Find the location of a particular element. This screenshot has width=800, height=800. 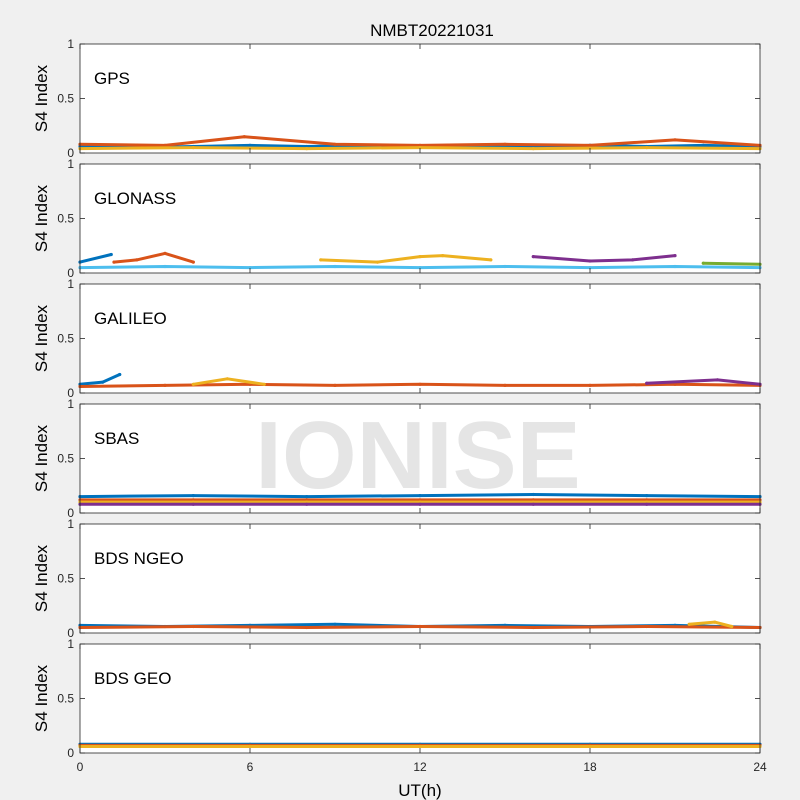

watermark: IONISE is located at coordinates (417, 455).